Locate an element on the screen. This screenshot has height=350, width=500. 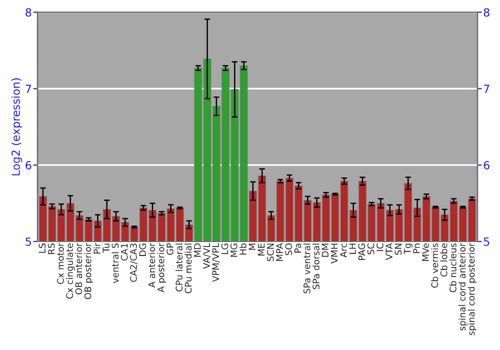
x-tick-label: SPa ventral is located at coordinates (306, 269).